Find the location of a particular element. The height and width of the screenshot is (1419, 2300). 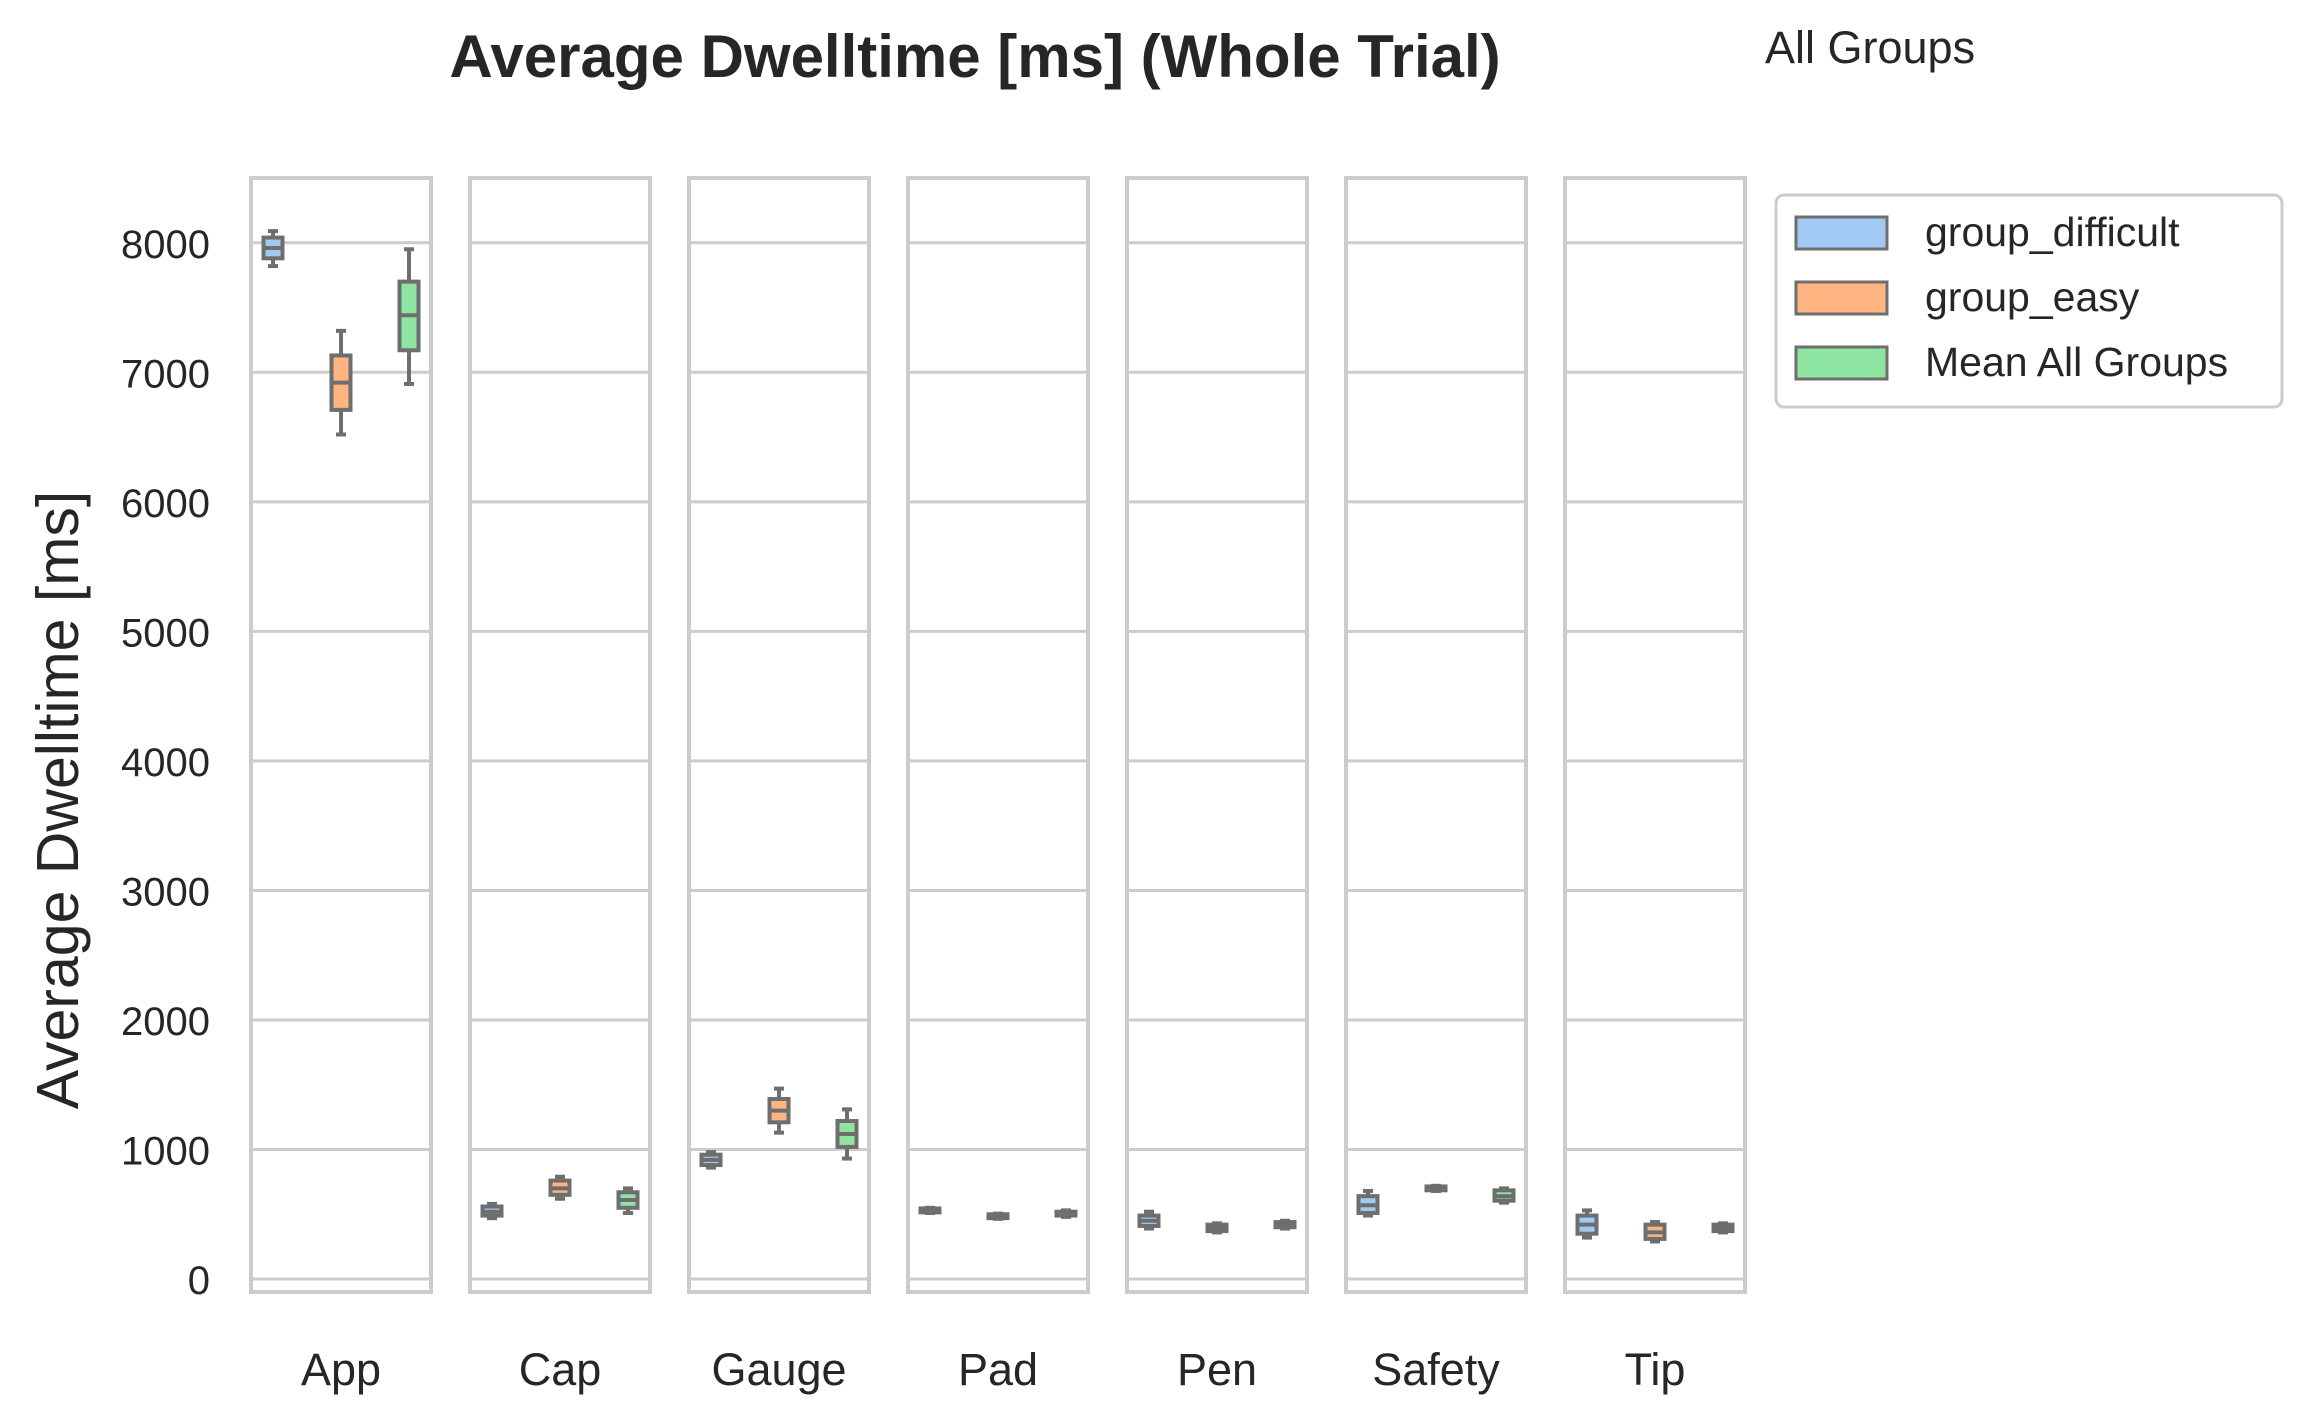

y-tick-label: 7000 is located at coordinates (165, 374).